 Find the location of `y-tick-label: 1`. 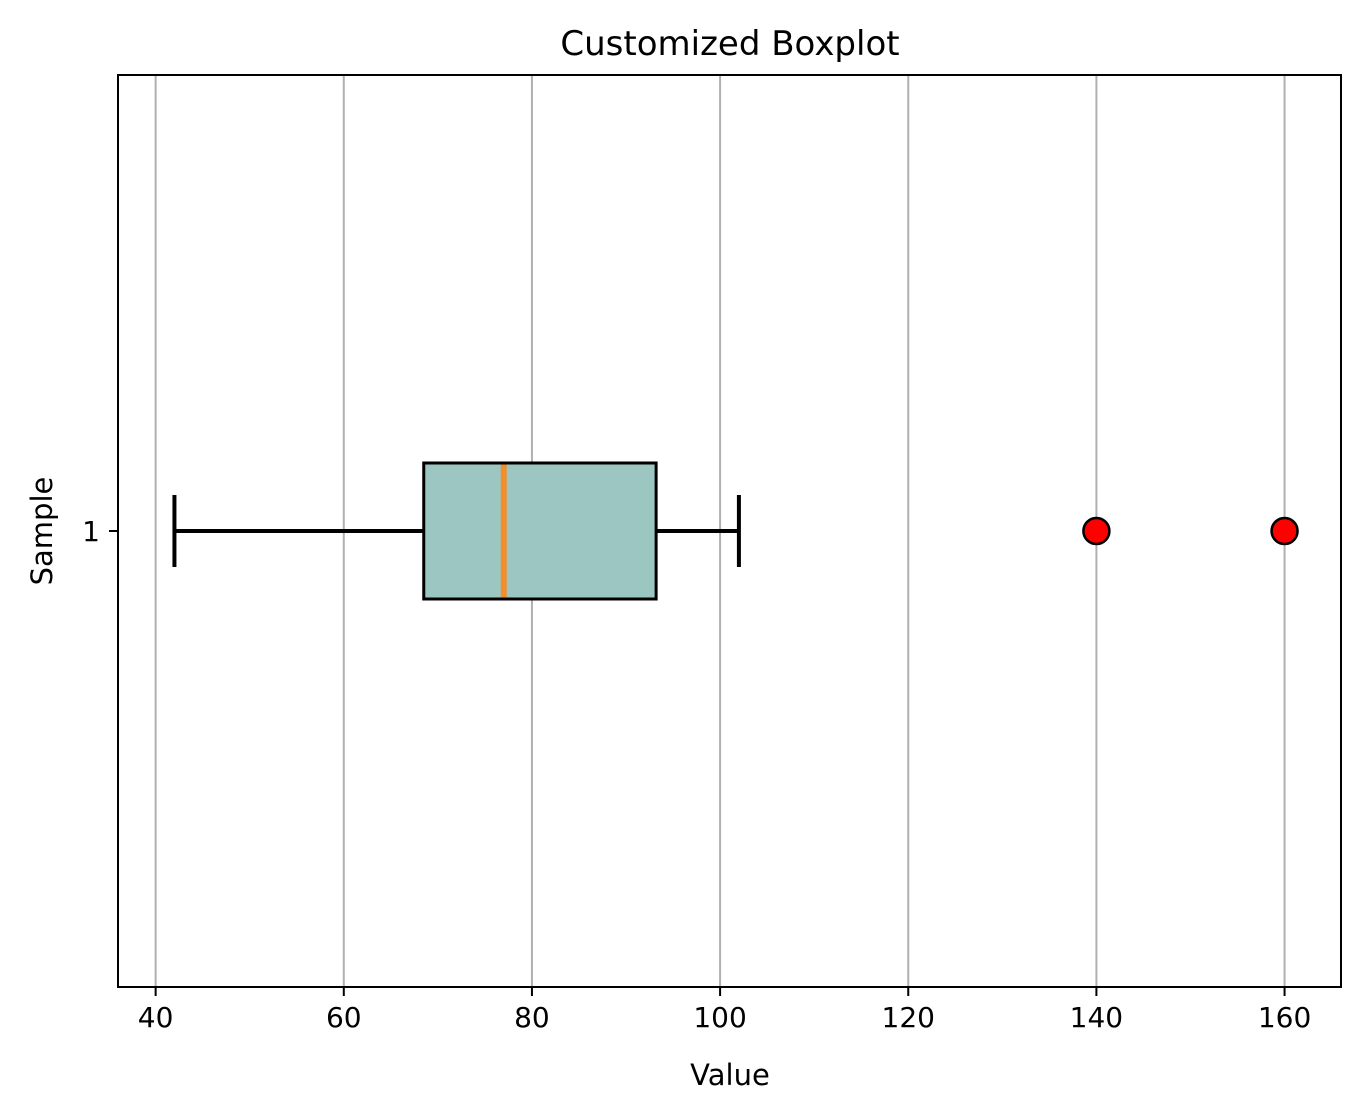

y-tick-label: 1 is located at coordinates (91, 531).